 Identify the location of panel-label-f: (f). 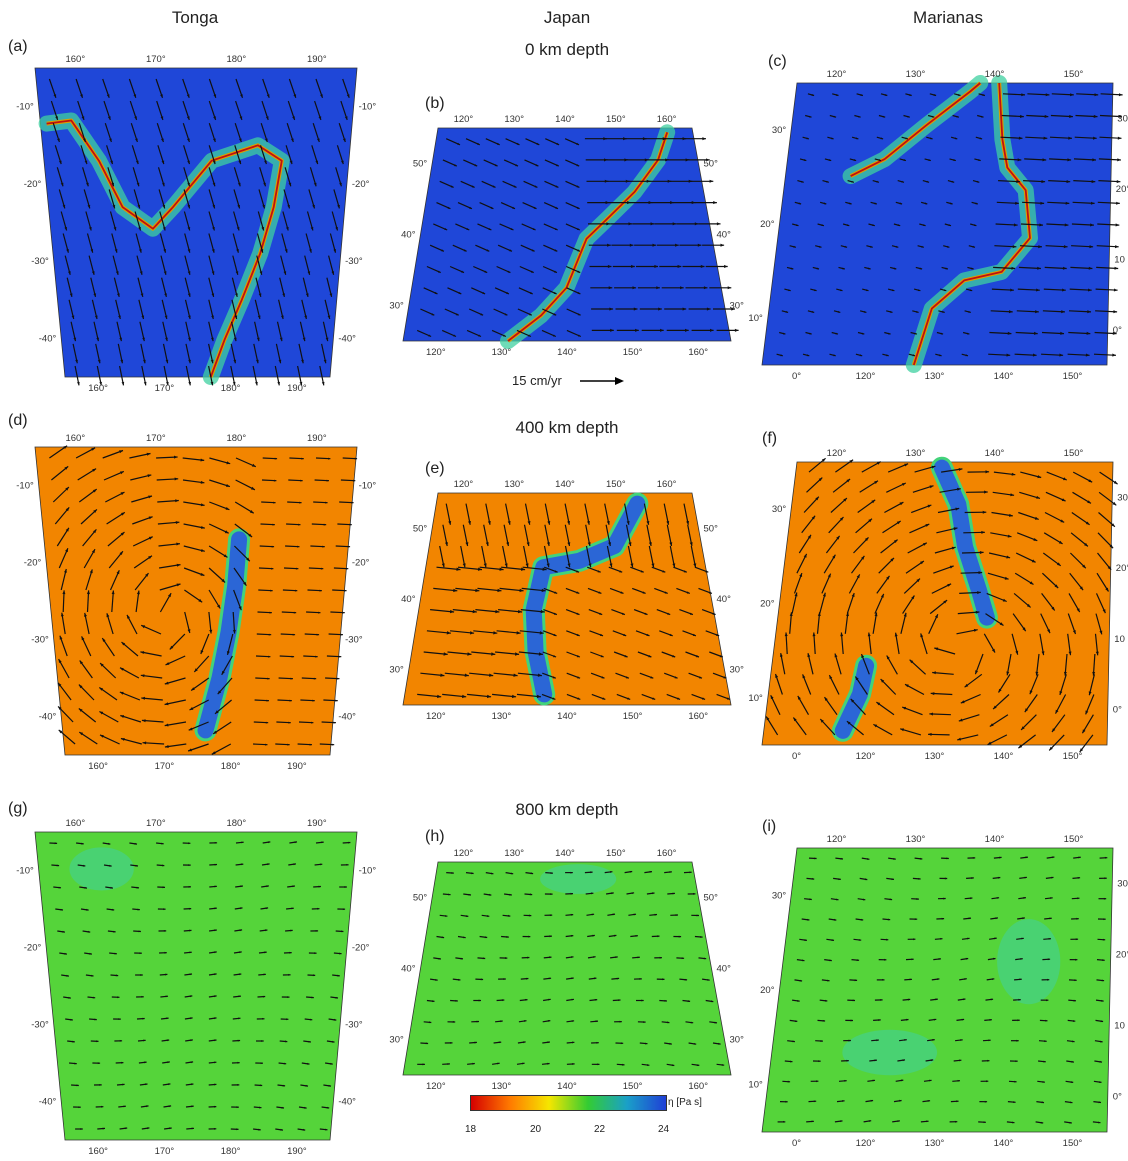
(770, 438).